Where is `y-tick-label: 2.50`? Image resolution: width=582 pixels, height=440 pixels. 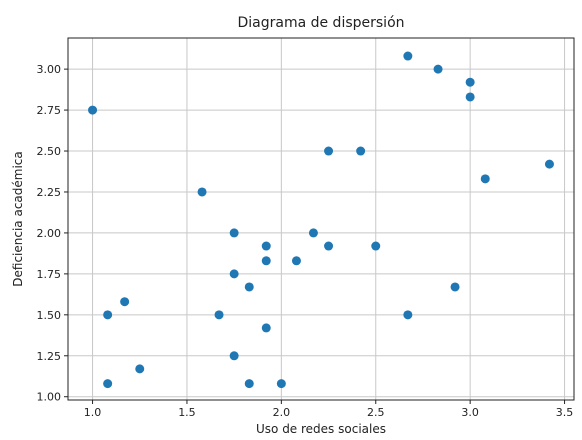
y-tick-label: 2.50 is located at coordinates (49, 151).